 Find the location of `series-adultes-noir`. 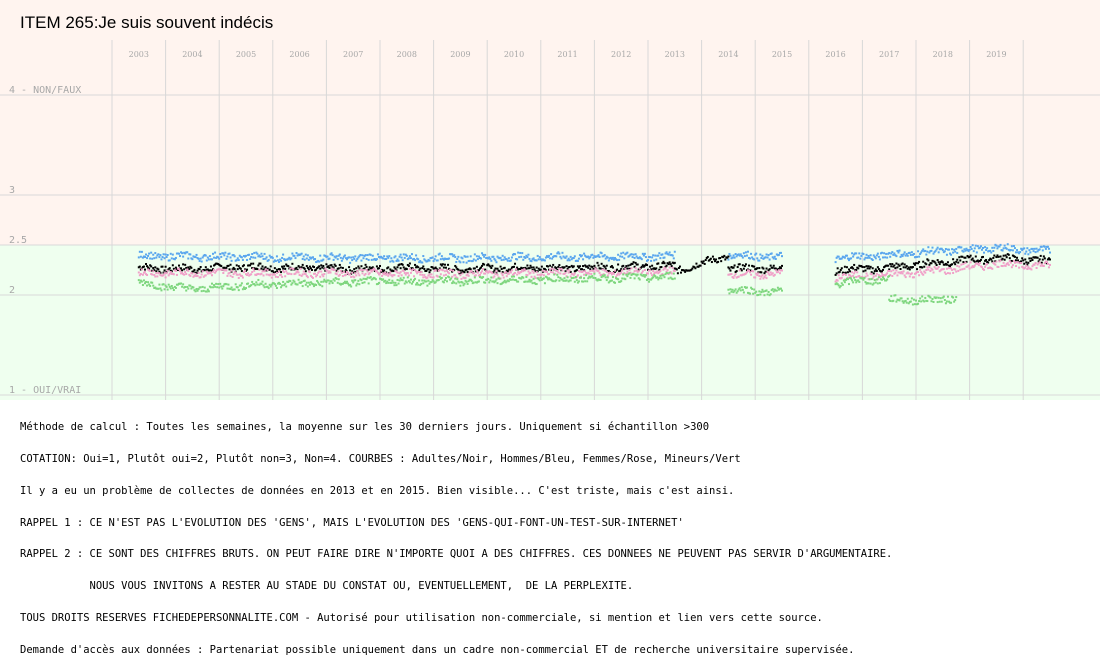

series-adultes-noir is located at coordinates (594, 264).